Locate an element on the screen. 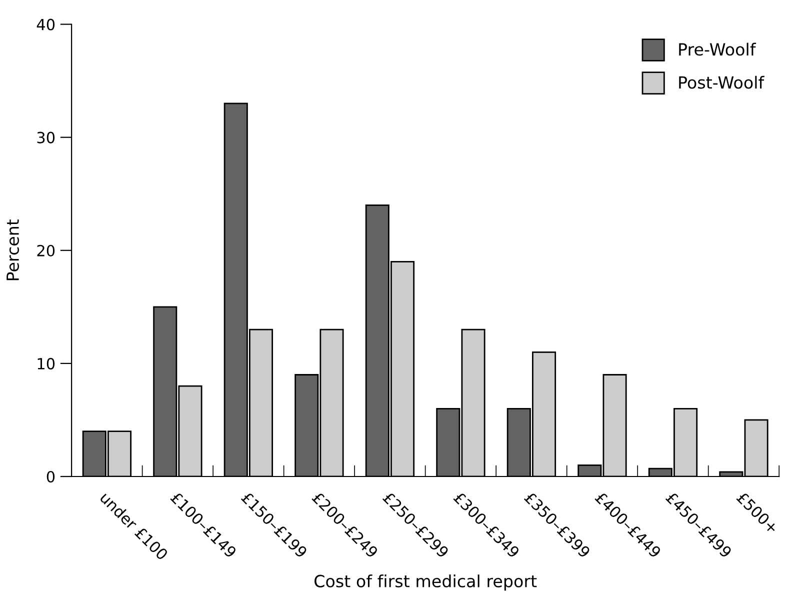 The image size is (795, 607). y-axis-title: Percent is located at coordinates (13, 249).